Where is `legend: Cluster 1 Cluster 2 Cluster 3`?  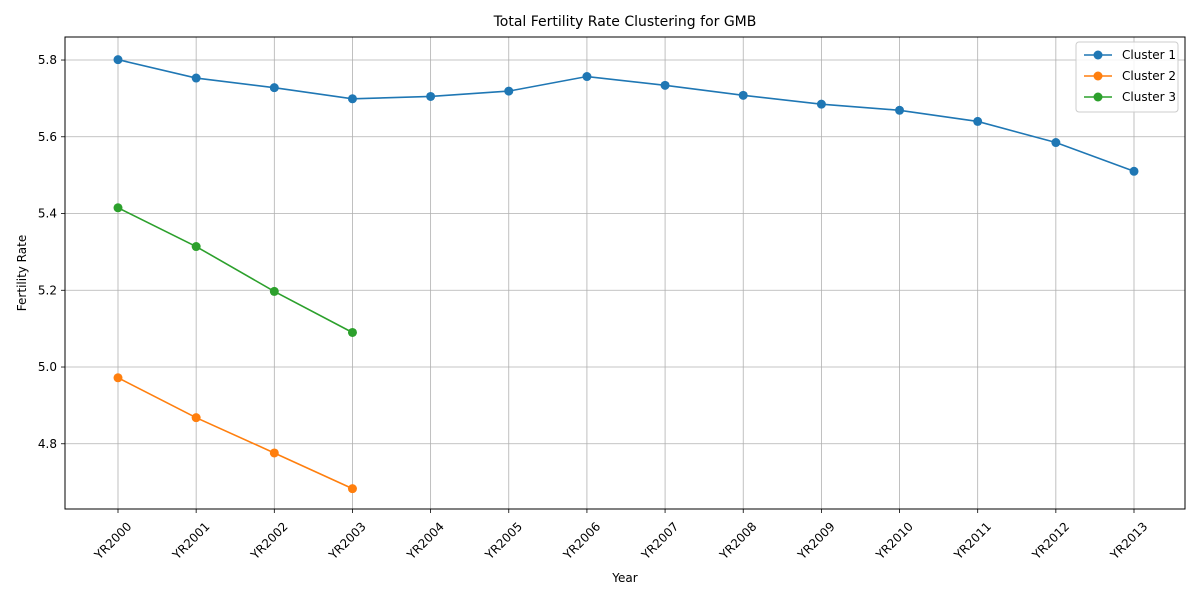
legend: Cluster 1 Cluster 2 Cluster 3 is located at coordinates (1127, 77).